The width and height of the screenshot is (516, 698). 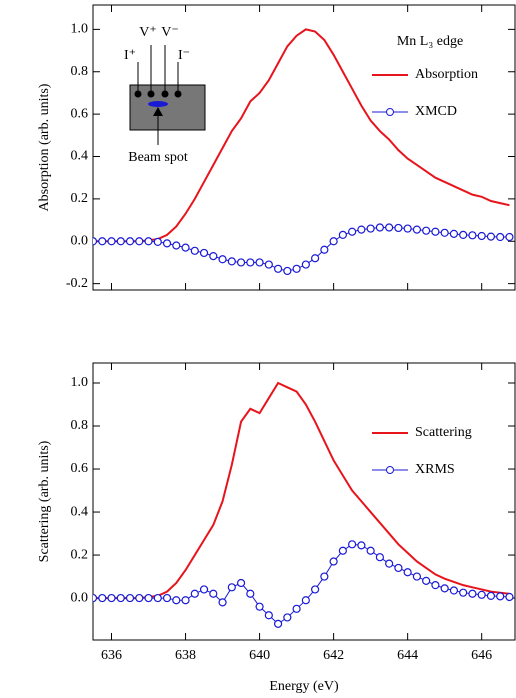 What do you see at coordinates (158, 104) in the screenshot?
I see `beam-spot` at bounding box center [158, 104].